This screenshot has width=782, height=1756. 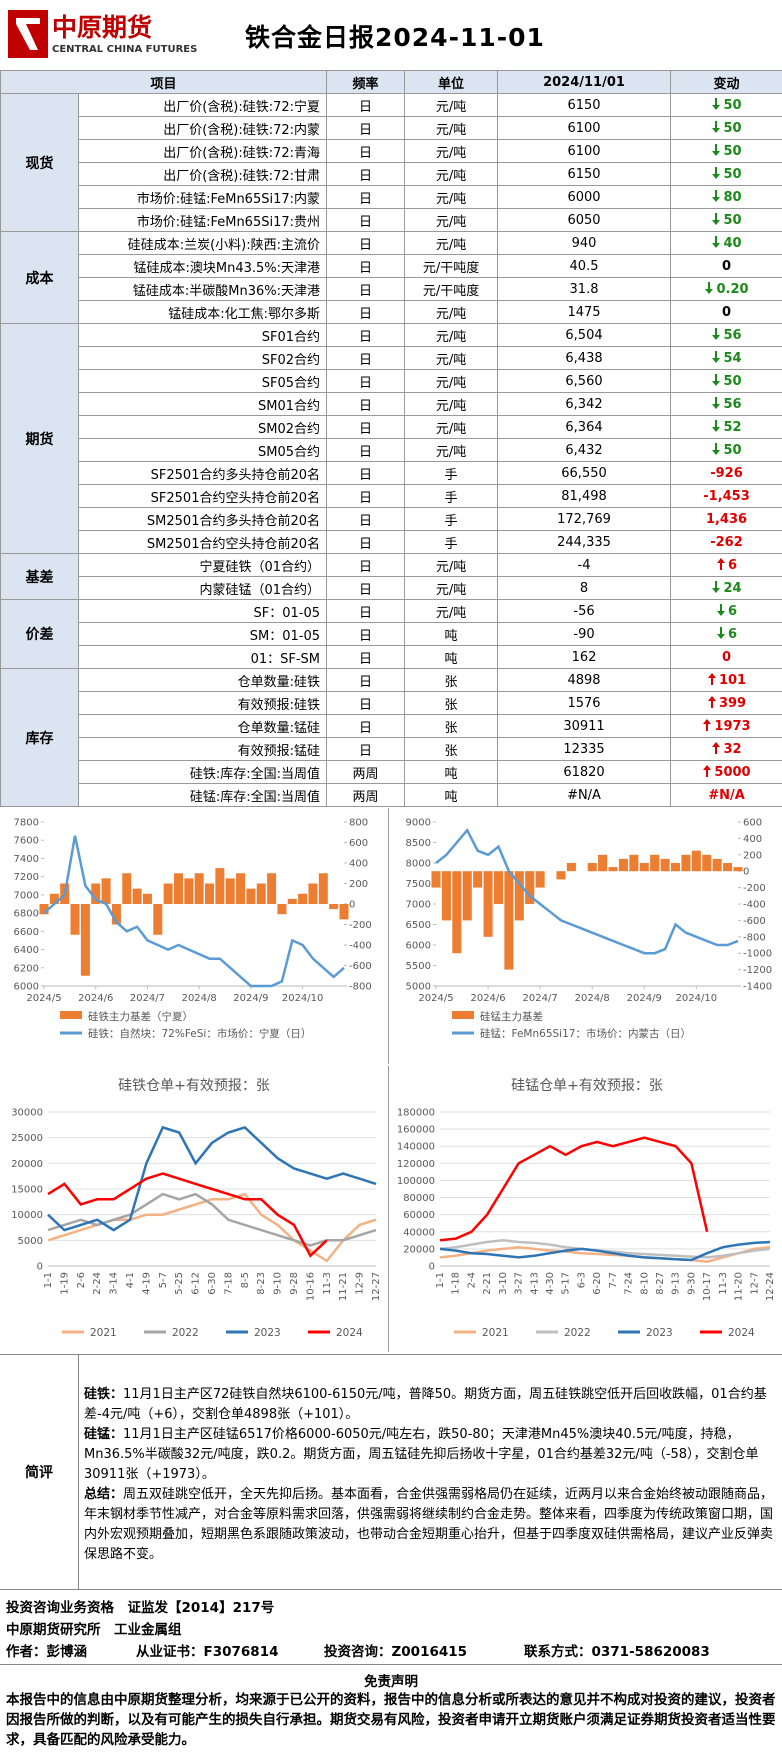 I want to click on row: 现货 出厂价(含税):硅铁:72:宁夏日元/吨 6150 50, so click(x=391, y=162).